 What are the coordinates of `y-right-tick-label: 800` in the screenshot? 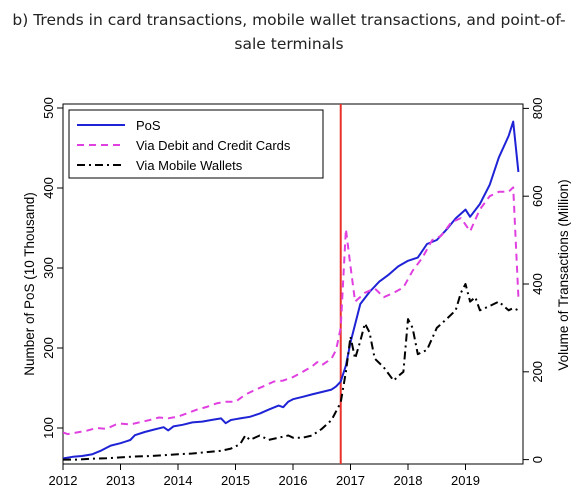 It's located at (537, 109).